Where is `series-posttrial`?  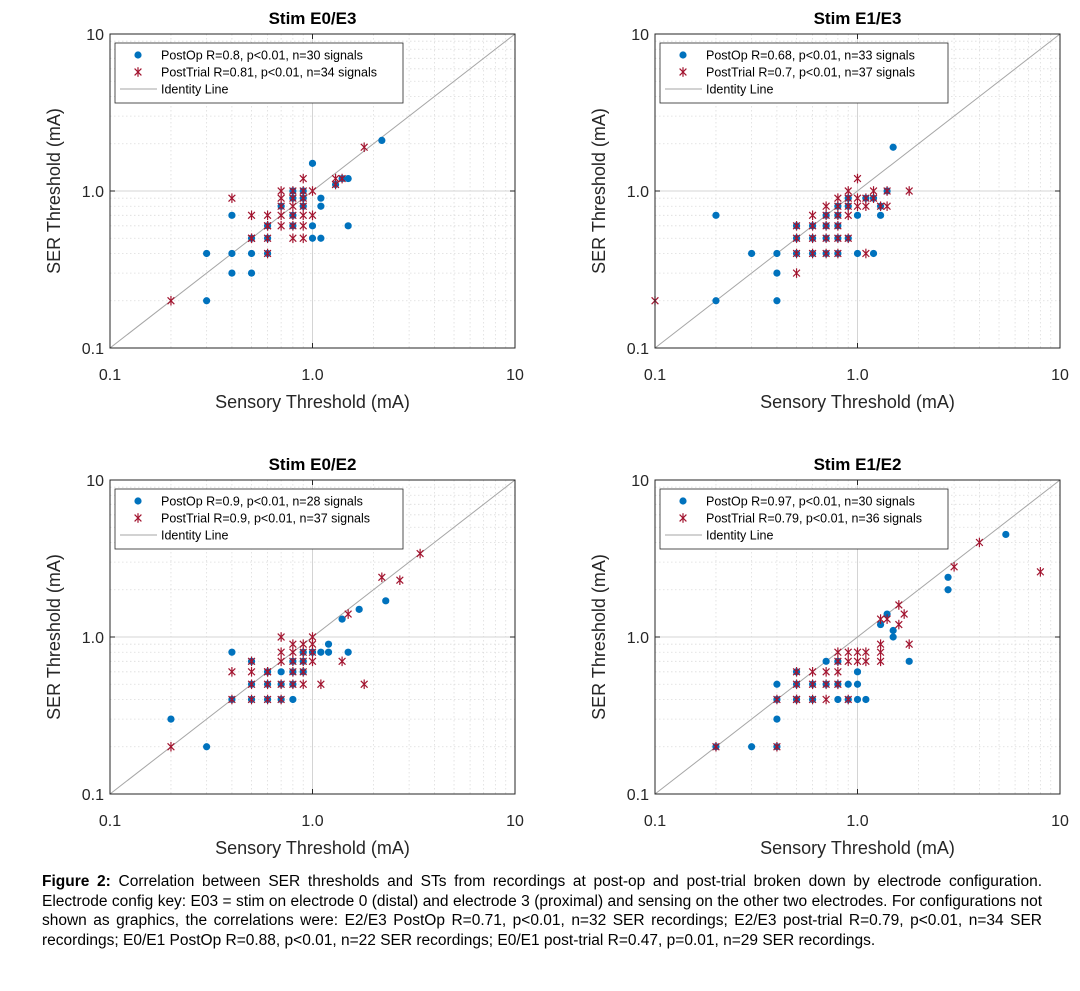
series-posttrial is located at coordinates (268, 224).